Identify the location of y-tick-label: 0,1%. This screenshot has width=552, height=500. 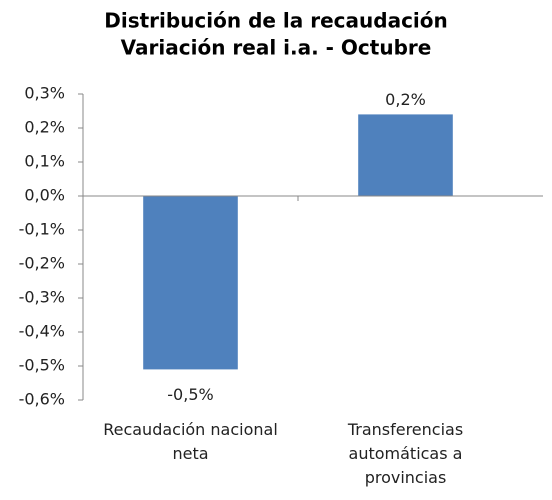
(44, 161).